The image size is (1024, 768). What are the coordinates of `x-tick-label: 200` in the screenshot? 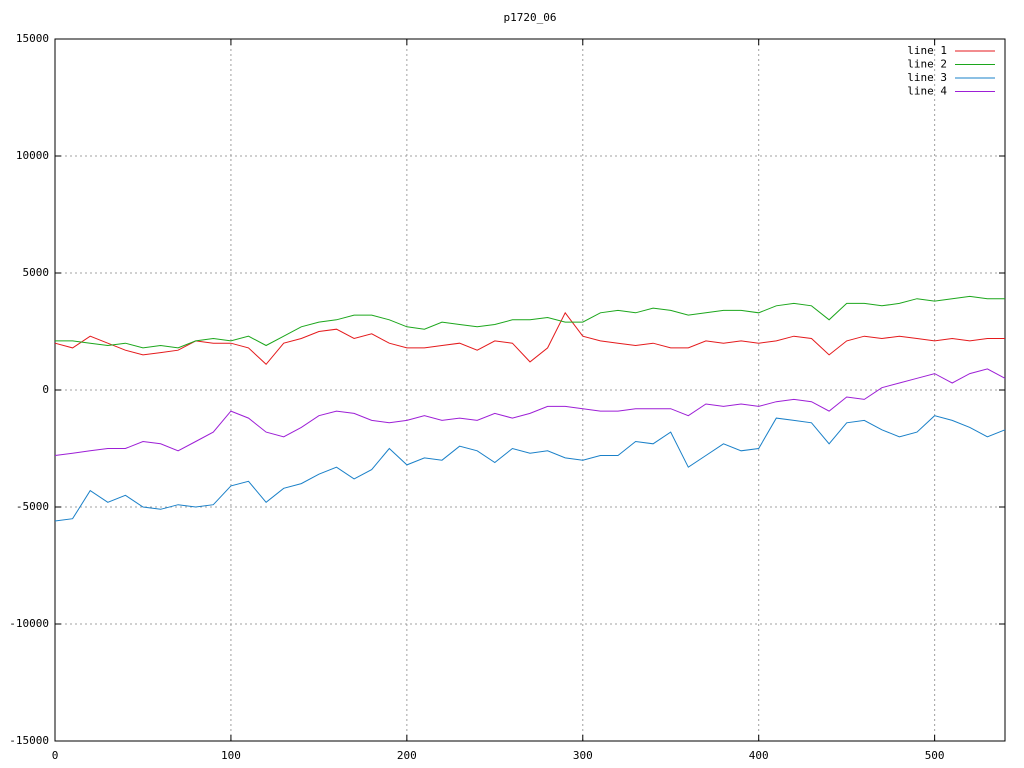 It's located at (407, 755).